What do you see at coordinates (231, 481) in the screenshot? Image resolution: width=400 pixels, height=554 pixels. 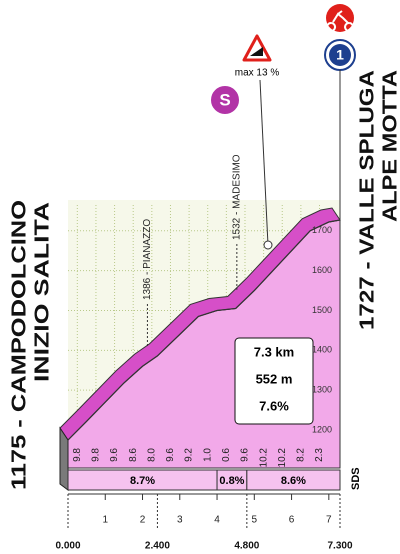 I see `segment-label: 0.8%` at bounding box center [231, 481].